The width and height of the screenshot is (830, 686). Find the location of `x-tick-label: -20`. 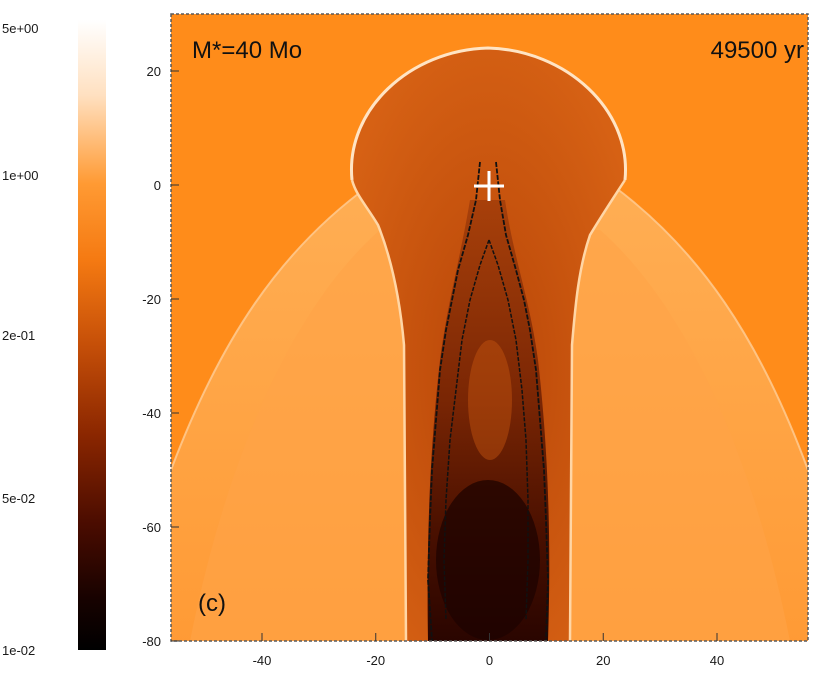

x-tick-label: -20 is located at coordinates (375, 660).